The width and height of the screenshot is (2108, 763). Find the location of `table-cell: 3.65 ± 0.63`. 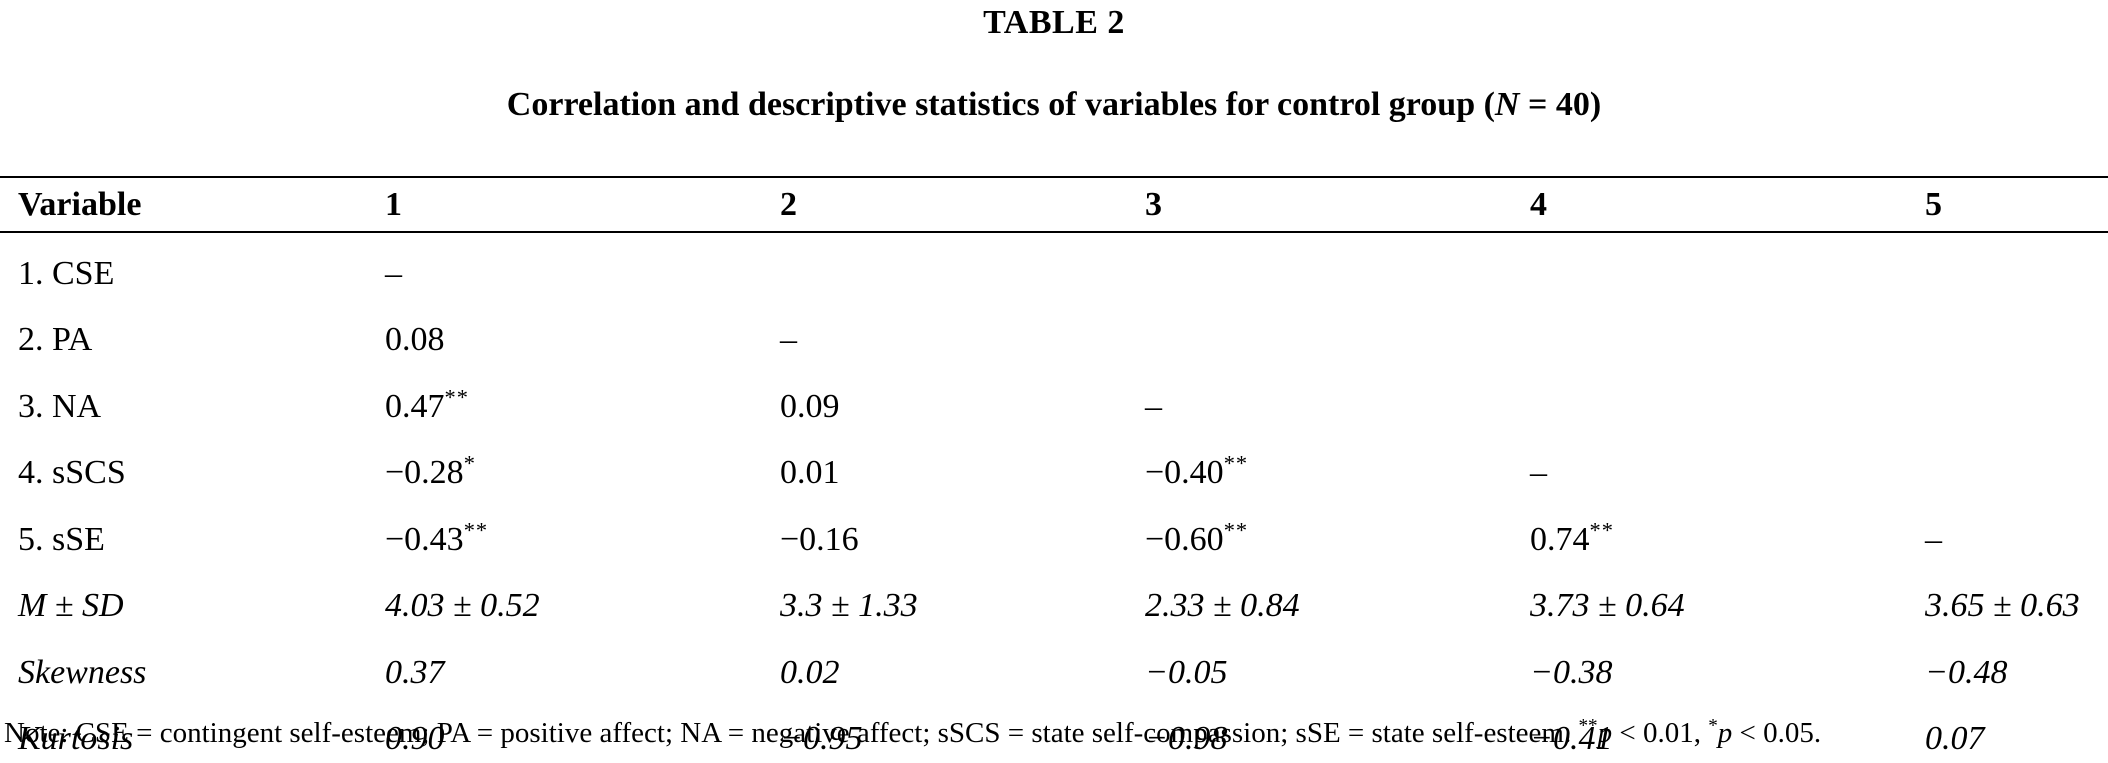

table-cell: 3.65 ± 0.63 is located at coordinates (2002, 605).